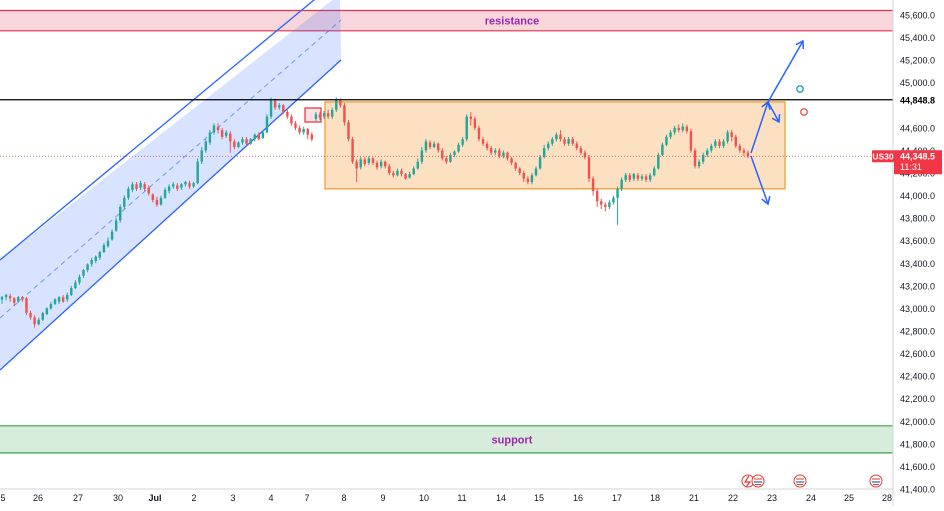 The image size is (944, 511). I want to click on price-tick-label: 41,400.0, so click(917, 490).